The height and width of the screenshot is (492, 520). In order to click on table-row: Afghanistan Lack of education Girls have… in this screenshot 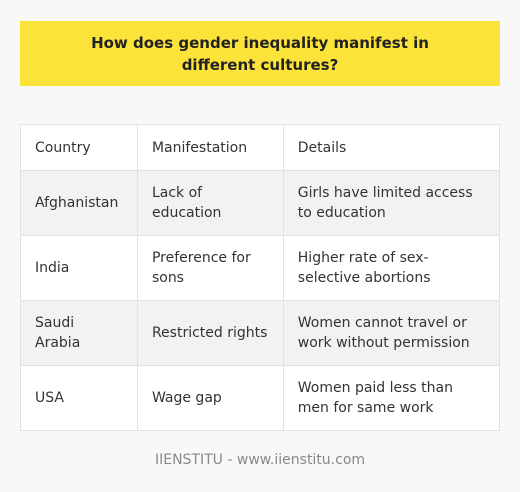, I will do `click(260, 203)`.